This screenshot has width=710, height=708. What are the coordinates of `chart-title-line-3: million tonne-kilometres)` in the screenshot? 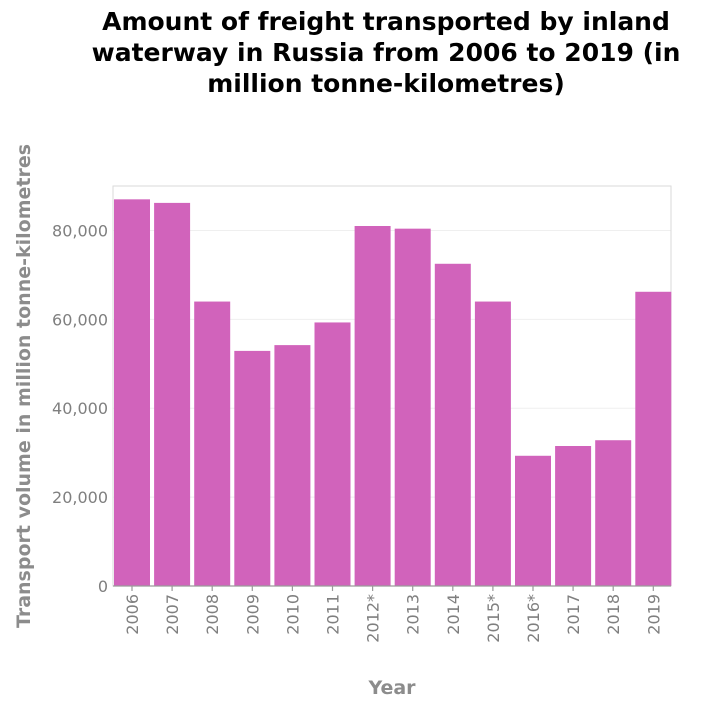 It's located at (386, 83).